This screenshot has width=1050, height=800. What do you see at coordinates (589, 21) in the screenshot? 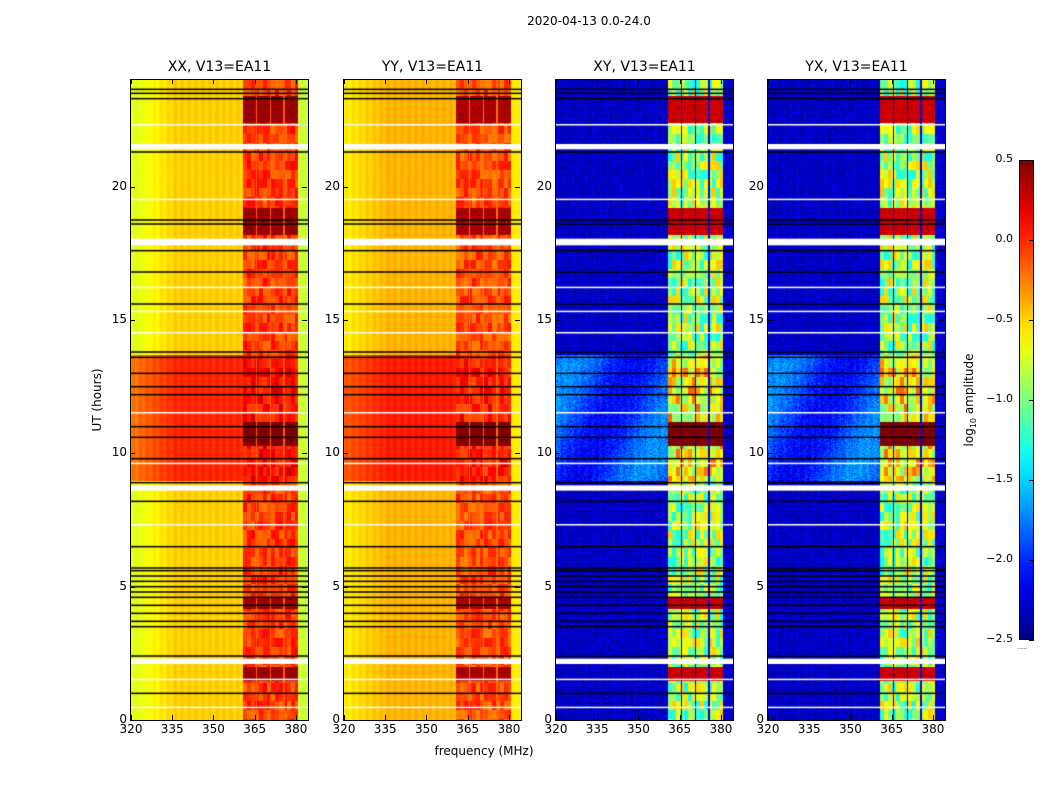
I see `figure-title: 2020-04-13 0.0-24.0` at bounding box center [589, 21].